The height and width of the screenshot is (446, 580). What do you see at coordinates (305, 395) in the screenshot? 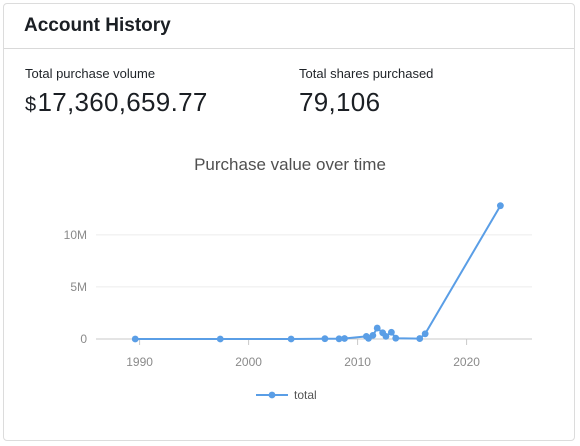
I see `legend-label: total` at bounding box center [305, 395].